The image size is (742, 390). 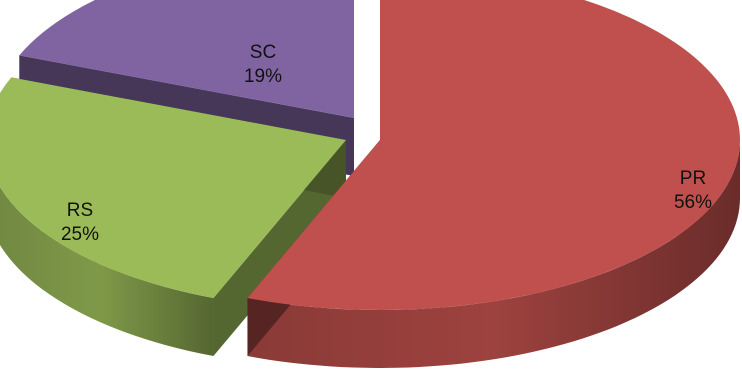 I want to click on pie-slice-side-rs, so click(x=107, y=271).